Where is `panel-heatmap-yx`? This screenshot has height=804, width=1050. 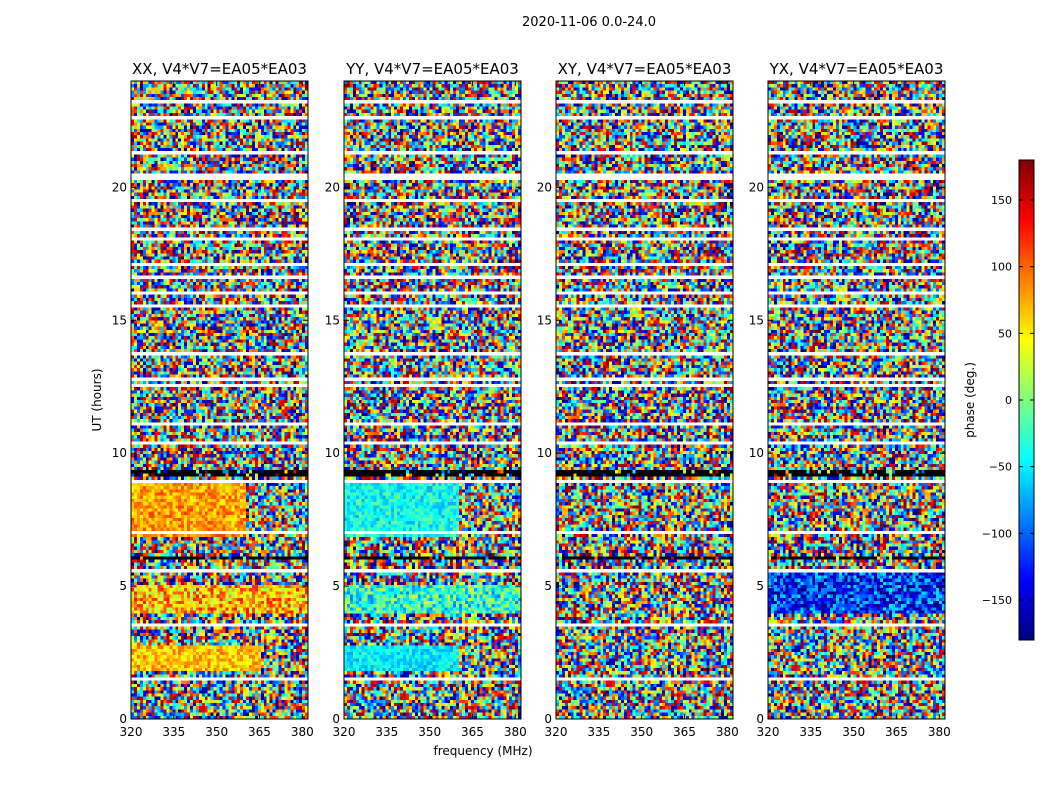
panel-heatmap-yx is located at coordinates (856, 400).